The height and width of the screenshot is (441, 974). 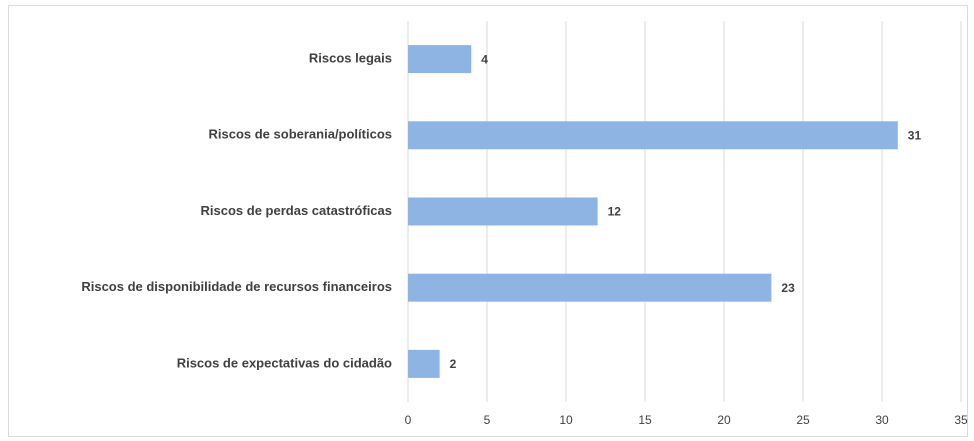 I want to click on x-tick-label: 0, so click(x=408, y=420).